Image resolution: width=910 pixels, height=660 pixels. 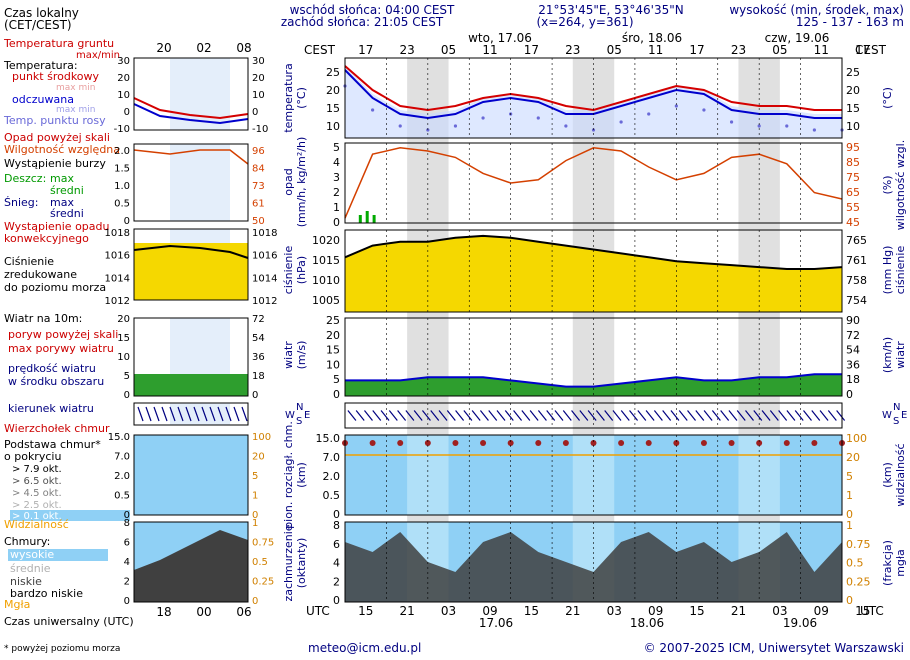 I want to click on legend-temp-tick-right: 0, so click(x=255, y=112).